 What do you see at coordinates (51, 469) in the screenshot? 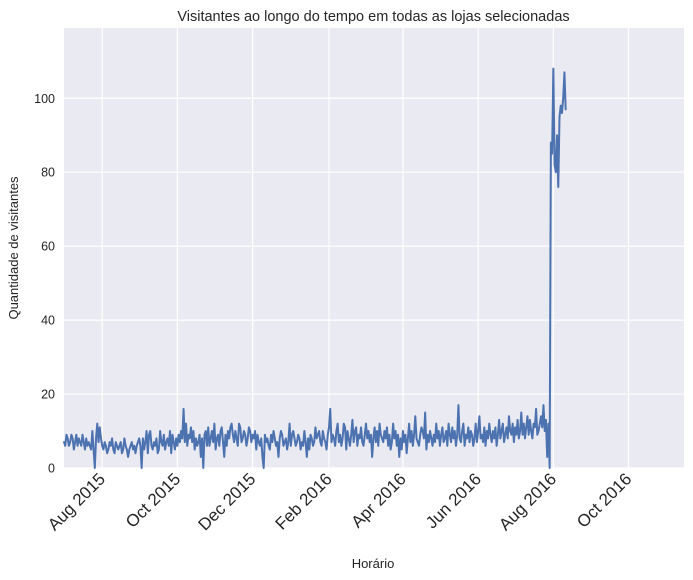
I see `y-tick-label: 0` at bounding box center [51, 469].